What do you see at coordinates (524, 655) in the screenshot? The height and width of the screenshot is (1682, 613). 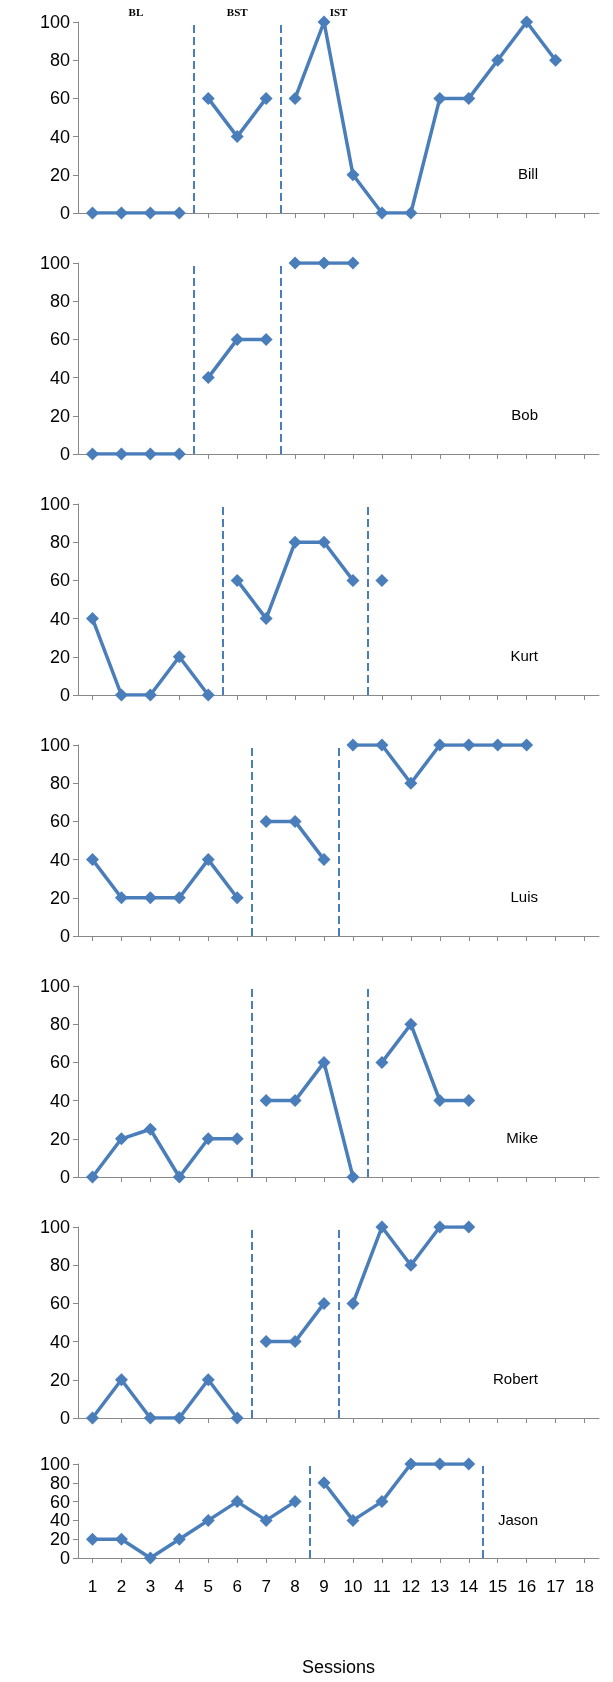 I see `text: Kurt` at bounding box center [524, 655].